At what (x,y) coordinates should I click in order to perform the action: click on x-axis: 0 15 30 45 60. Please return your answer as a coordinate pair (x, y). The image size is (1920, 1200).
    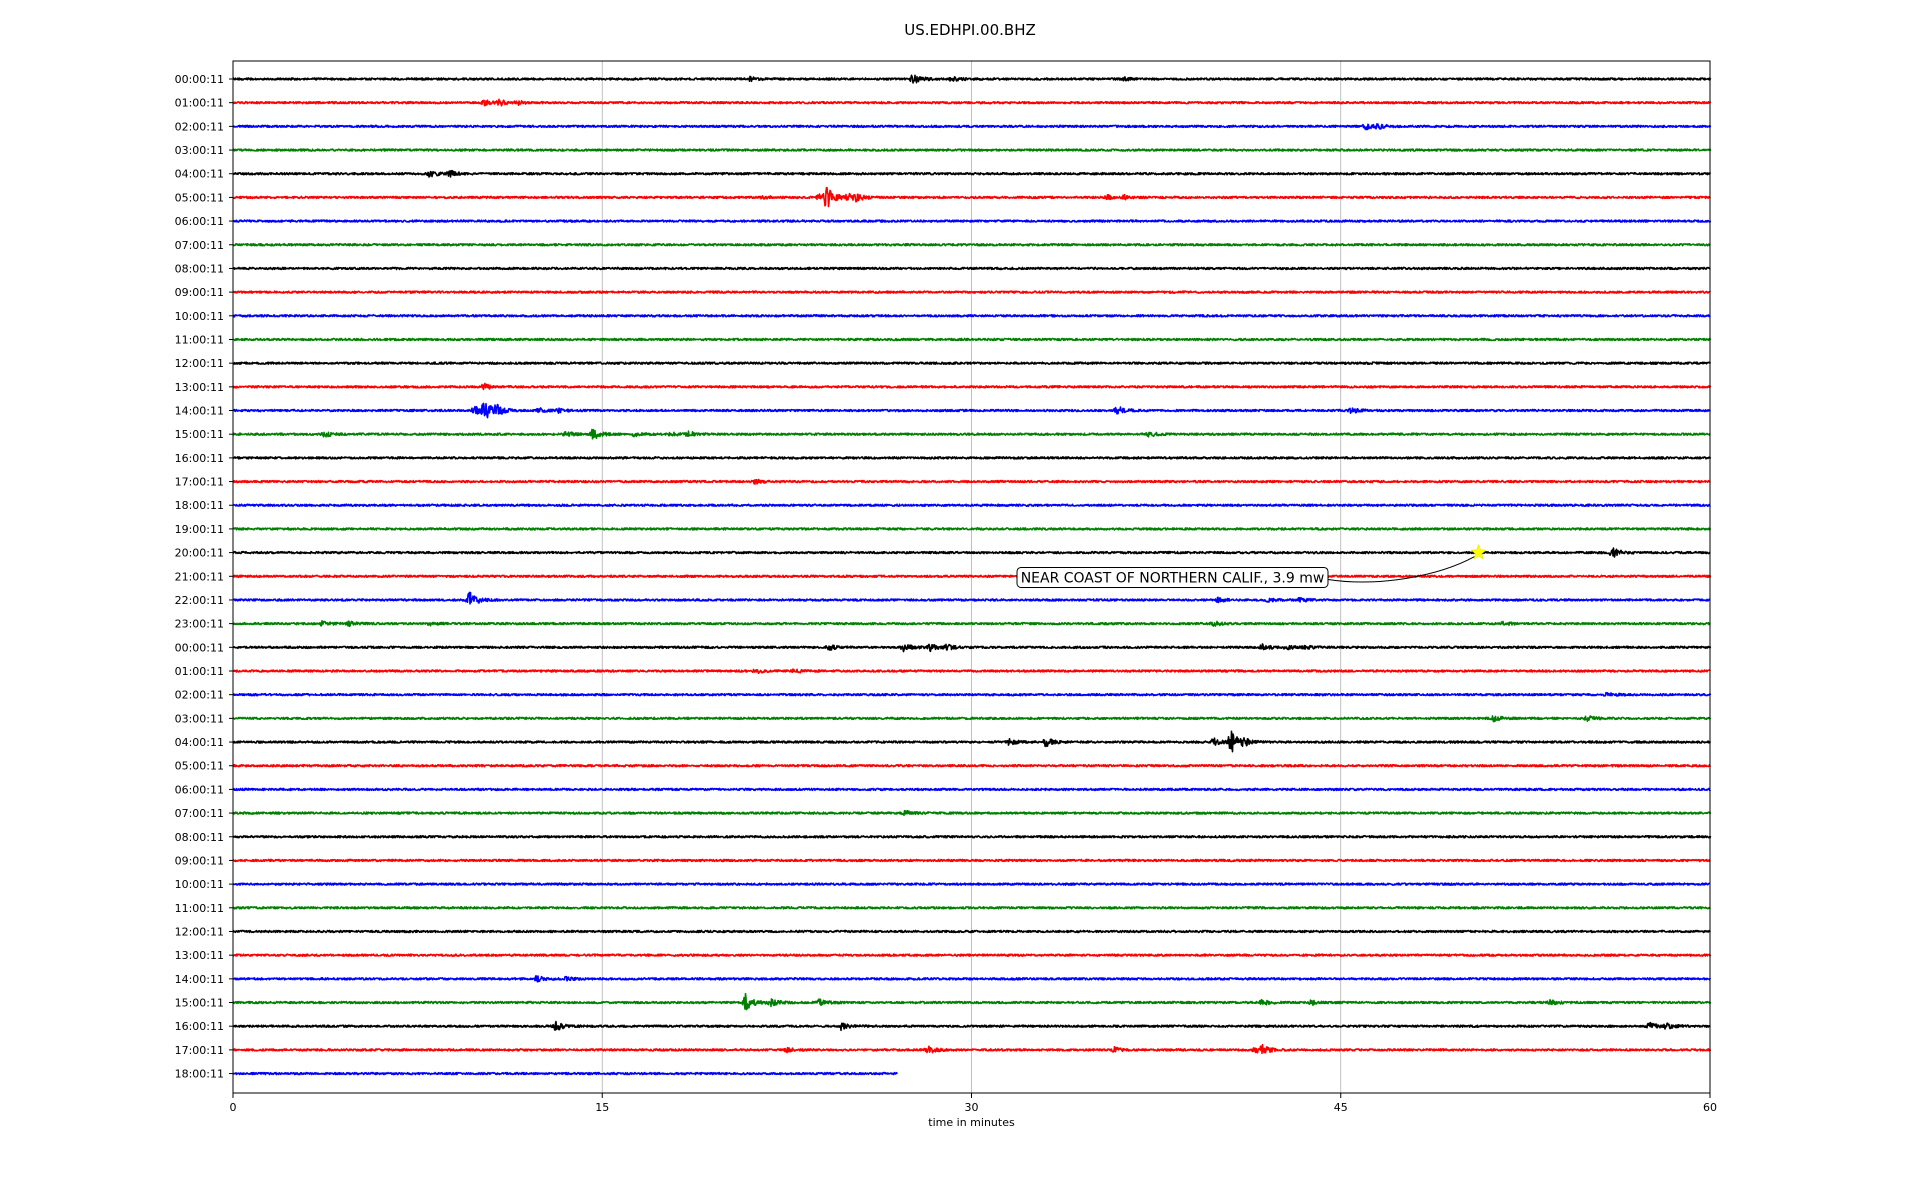
    Looking at the image, I should click on (973, 1103).